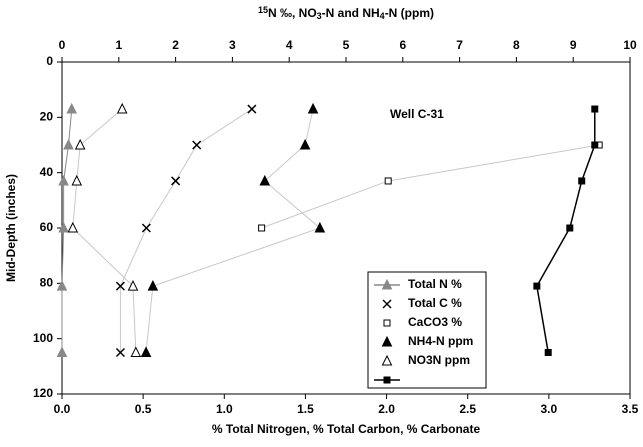 The height and width of the screenshot is (447, 643). What do you see at coordinates (435, 303) in the screenshot?
I see `legend-label: Total C %` at bounding box center [435, 303].